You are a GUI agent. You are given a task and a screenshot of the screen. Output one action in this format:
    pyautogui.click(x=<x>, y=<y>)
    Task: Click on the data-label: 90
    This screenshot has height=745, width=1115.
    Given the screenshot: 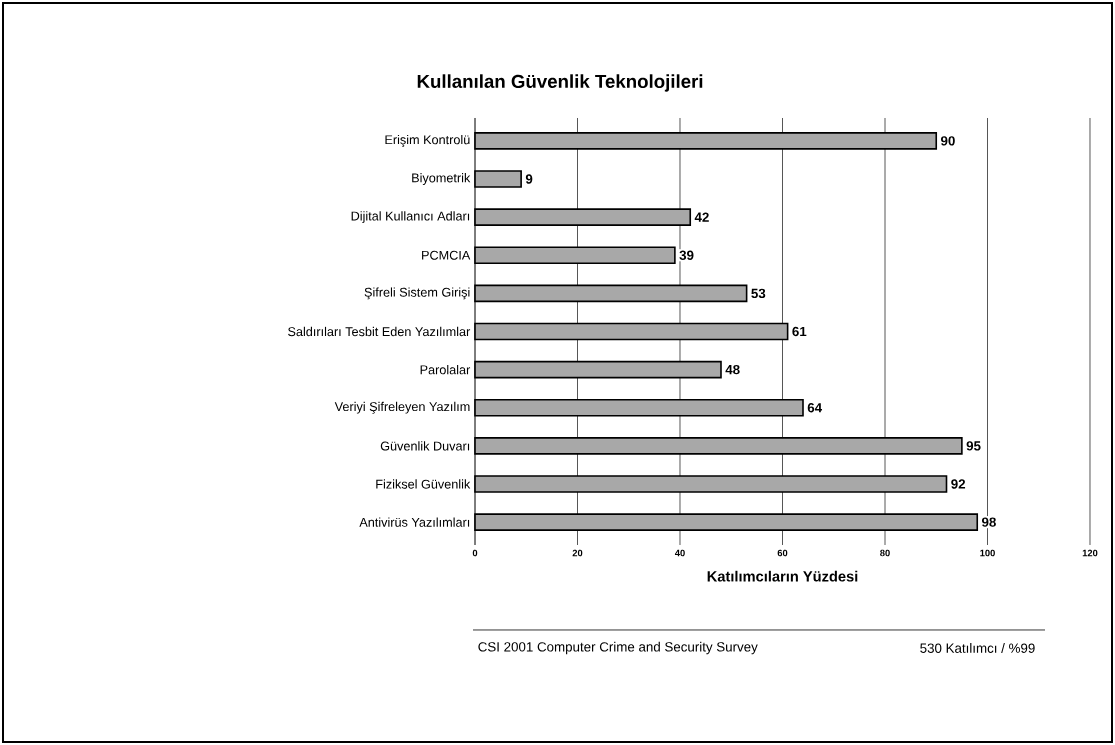 What is the action you would take?
    pyautogui.click(x=947, y=141)
    